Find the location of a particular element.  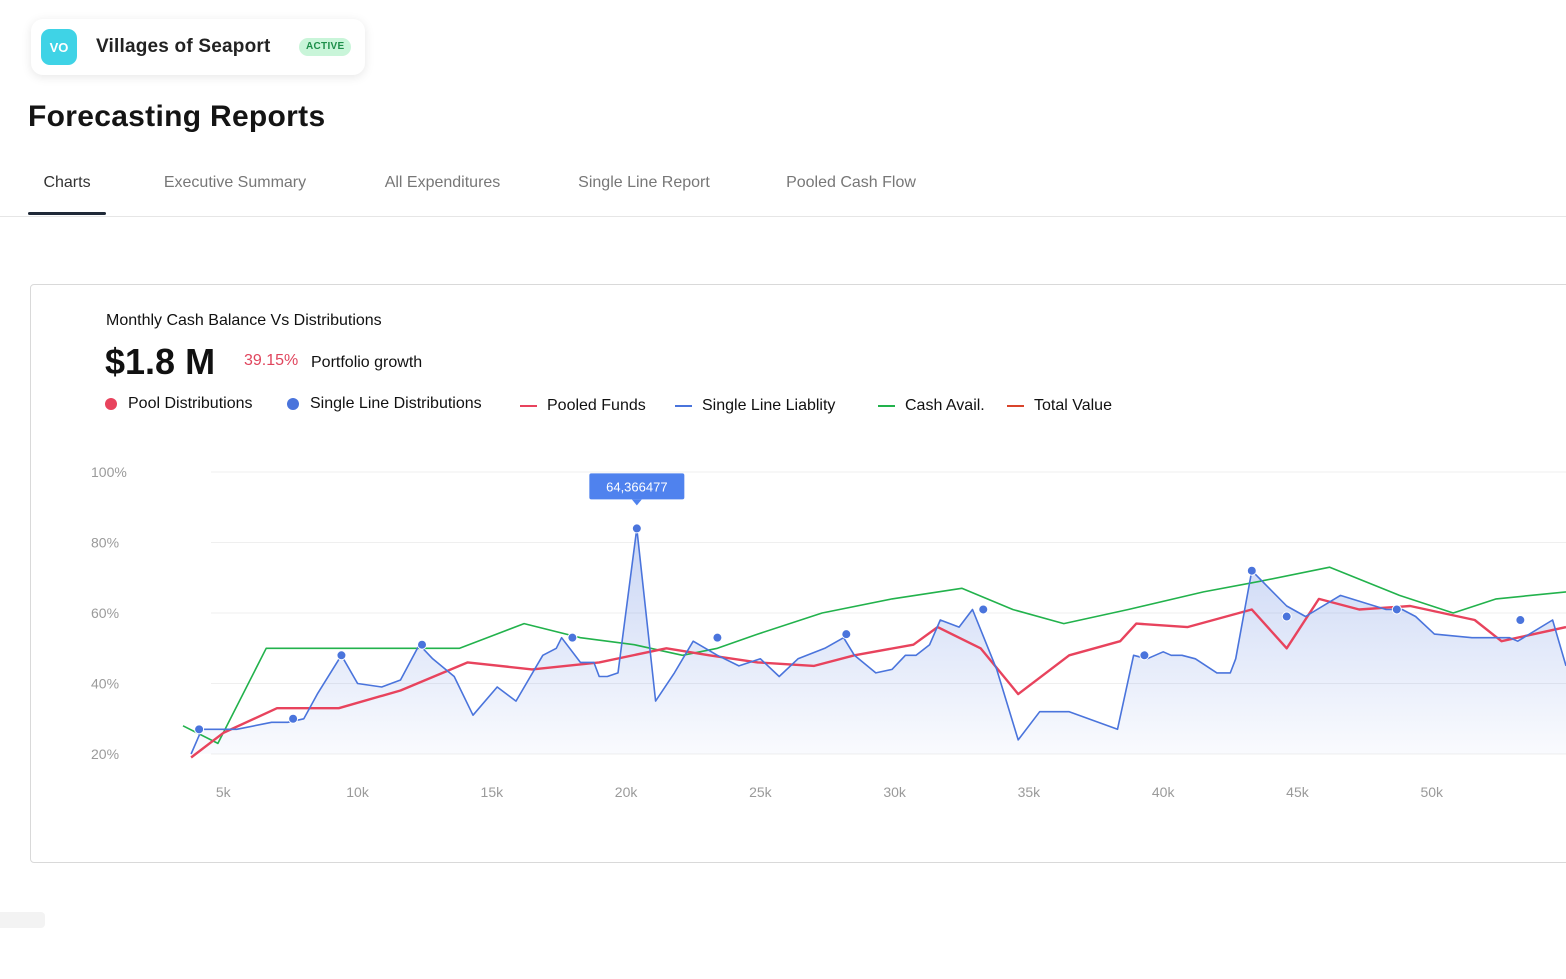

x-tick-label: 15k is located at coordinates (493, 792).